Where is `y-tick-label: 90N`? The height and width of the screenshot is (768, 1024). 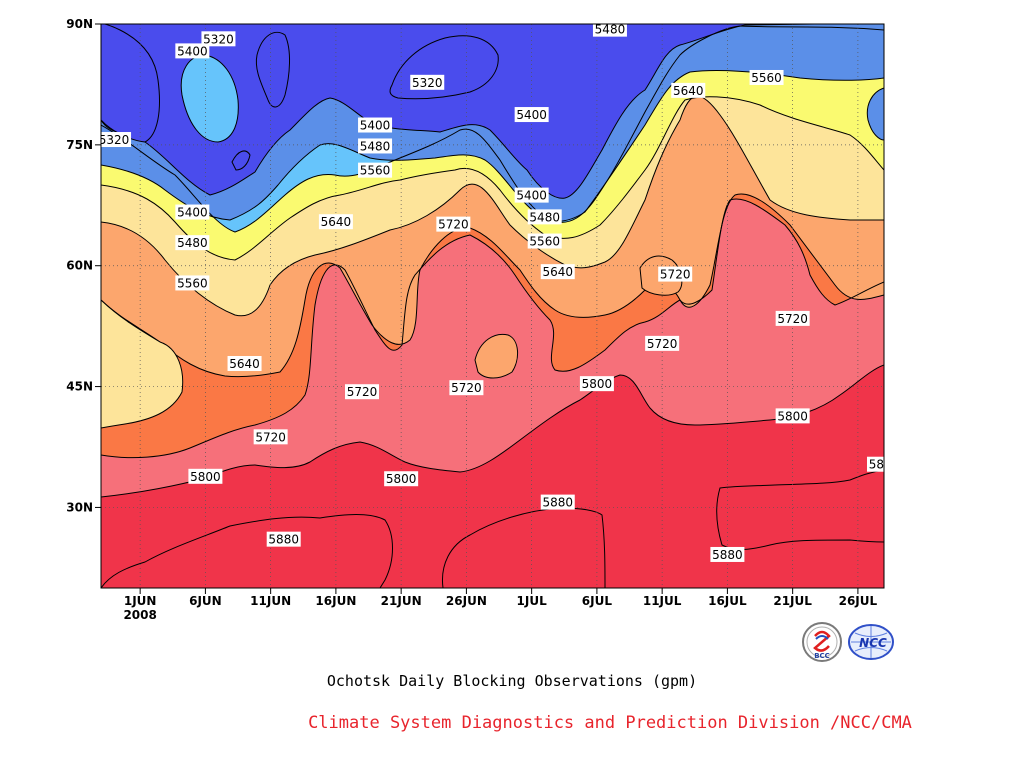
y-tick-label: 90N is located at coordinates (79, 24).